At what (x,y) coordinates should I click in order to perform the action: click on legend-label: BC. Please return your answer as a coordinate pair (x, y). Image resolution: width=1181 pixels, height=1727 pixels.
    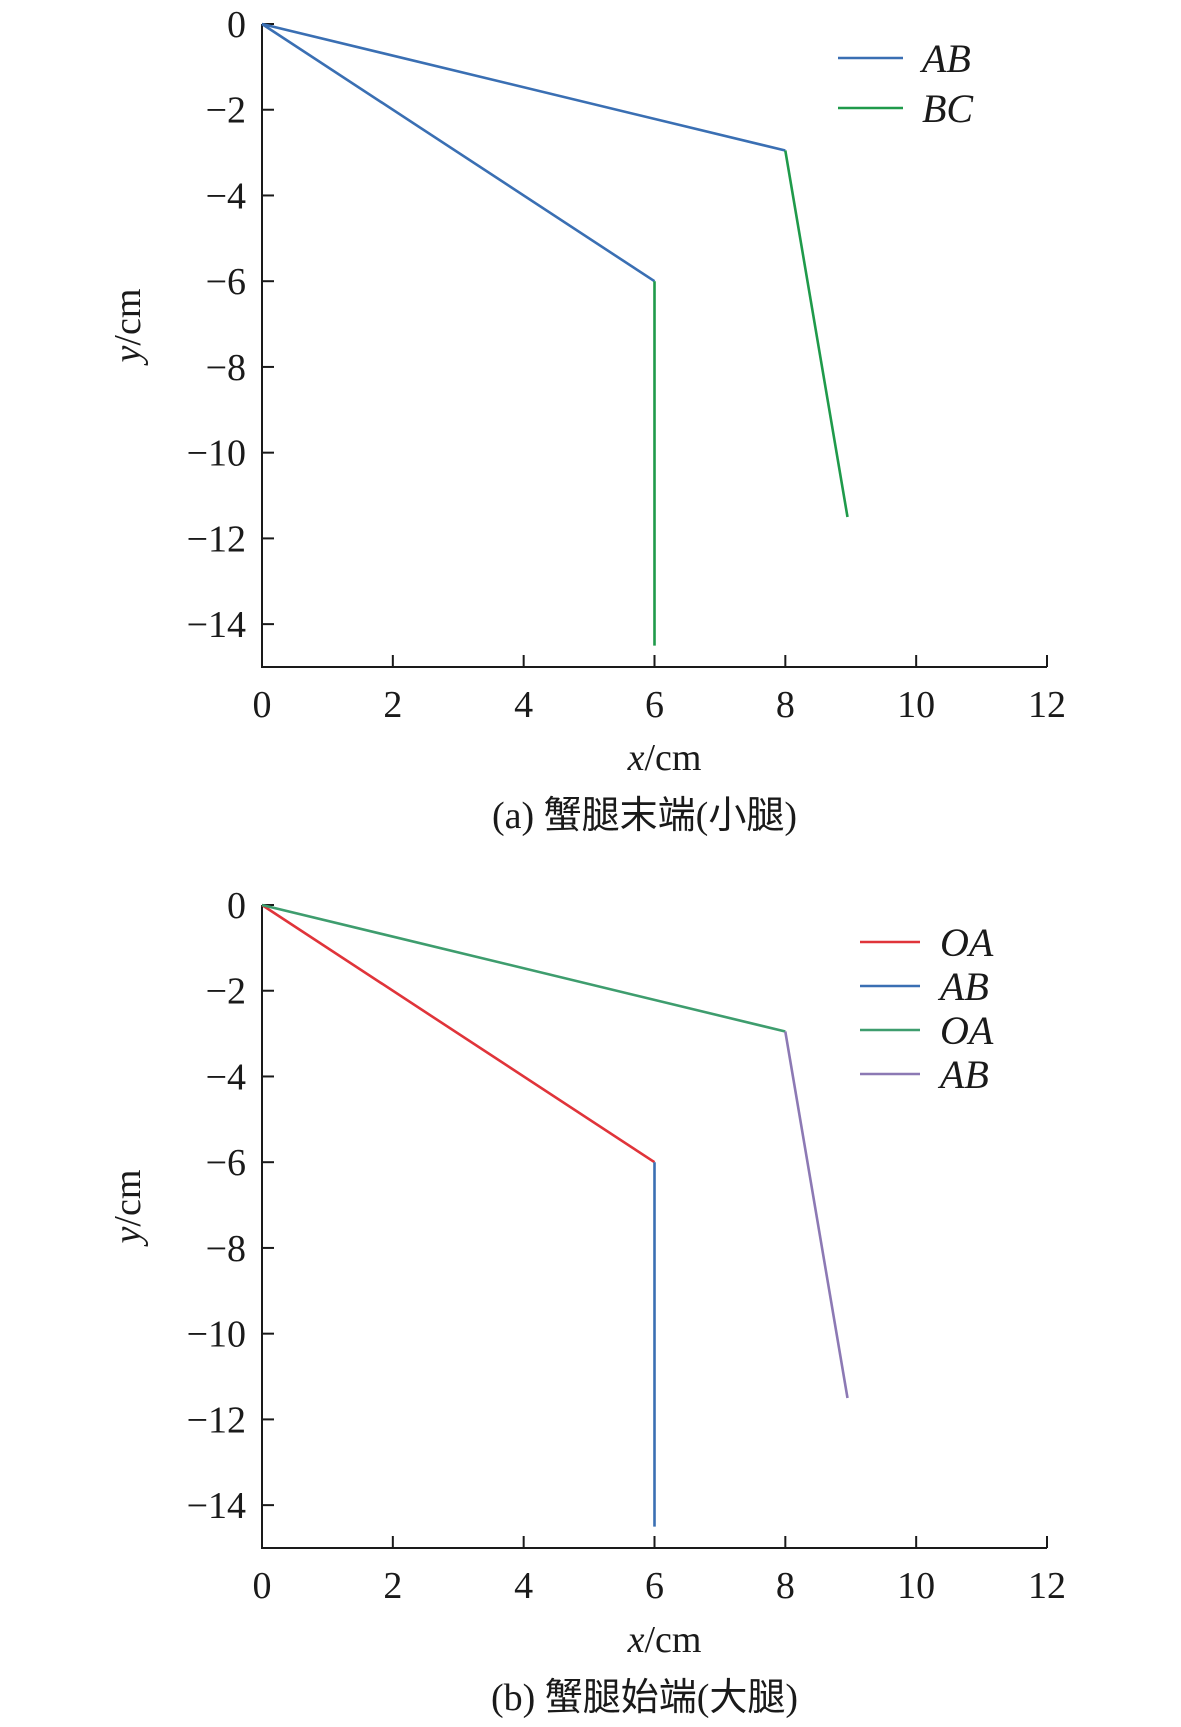
    Looking at the image, I should click on (948, 108).